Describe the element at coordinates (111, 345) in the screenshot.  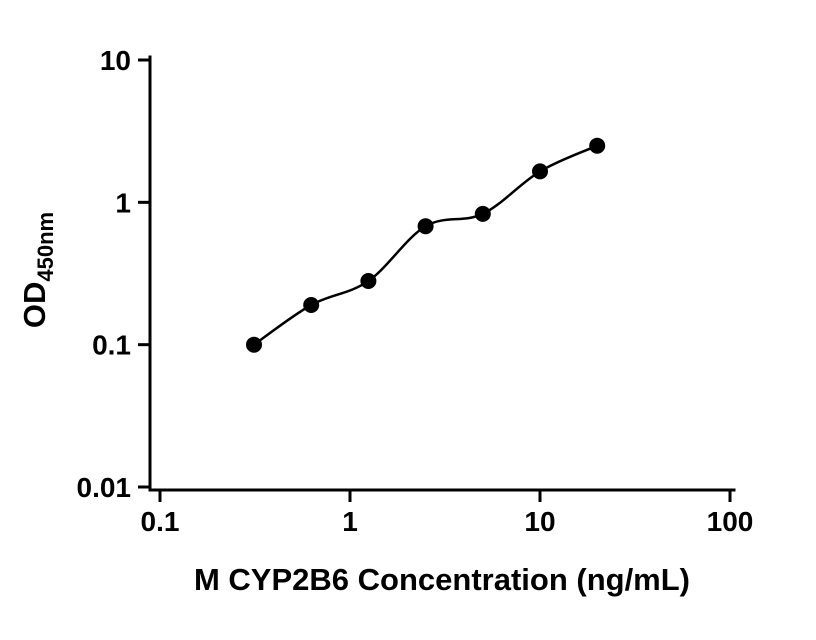
I see `y-tick-label: 0.1` at that location.